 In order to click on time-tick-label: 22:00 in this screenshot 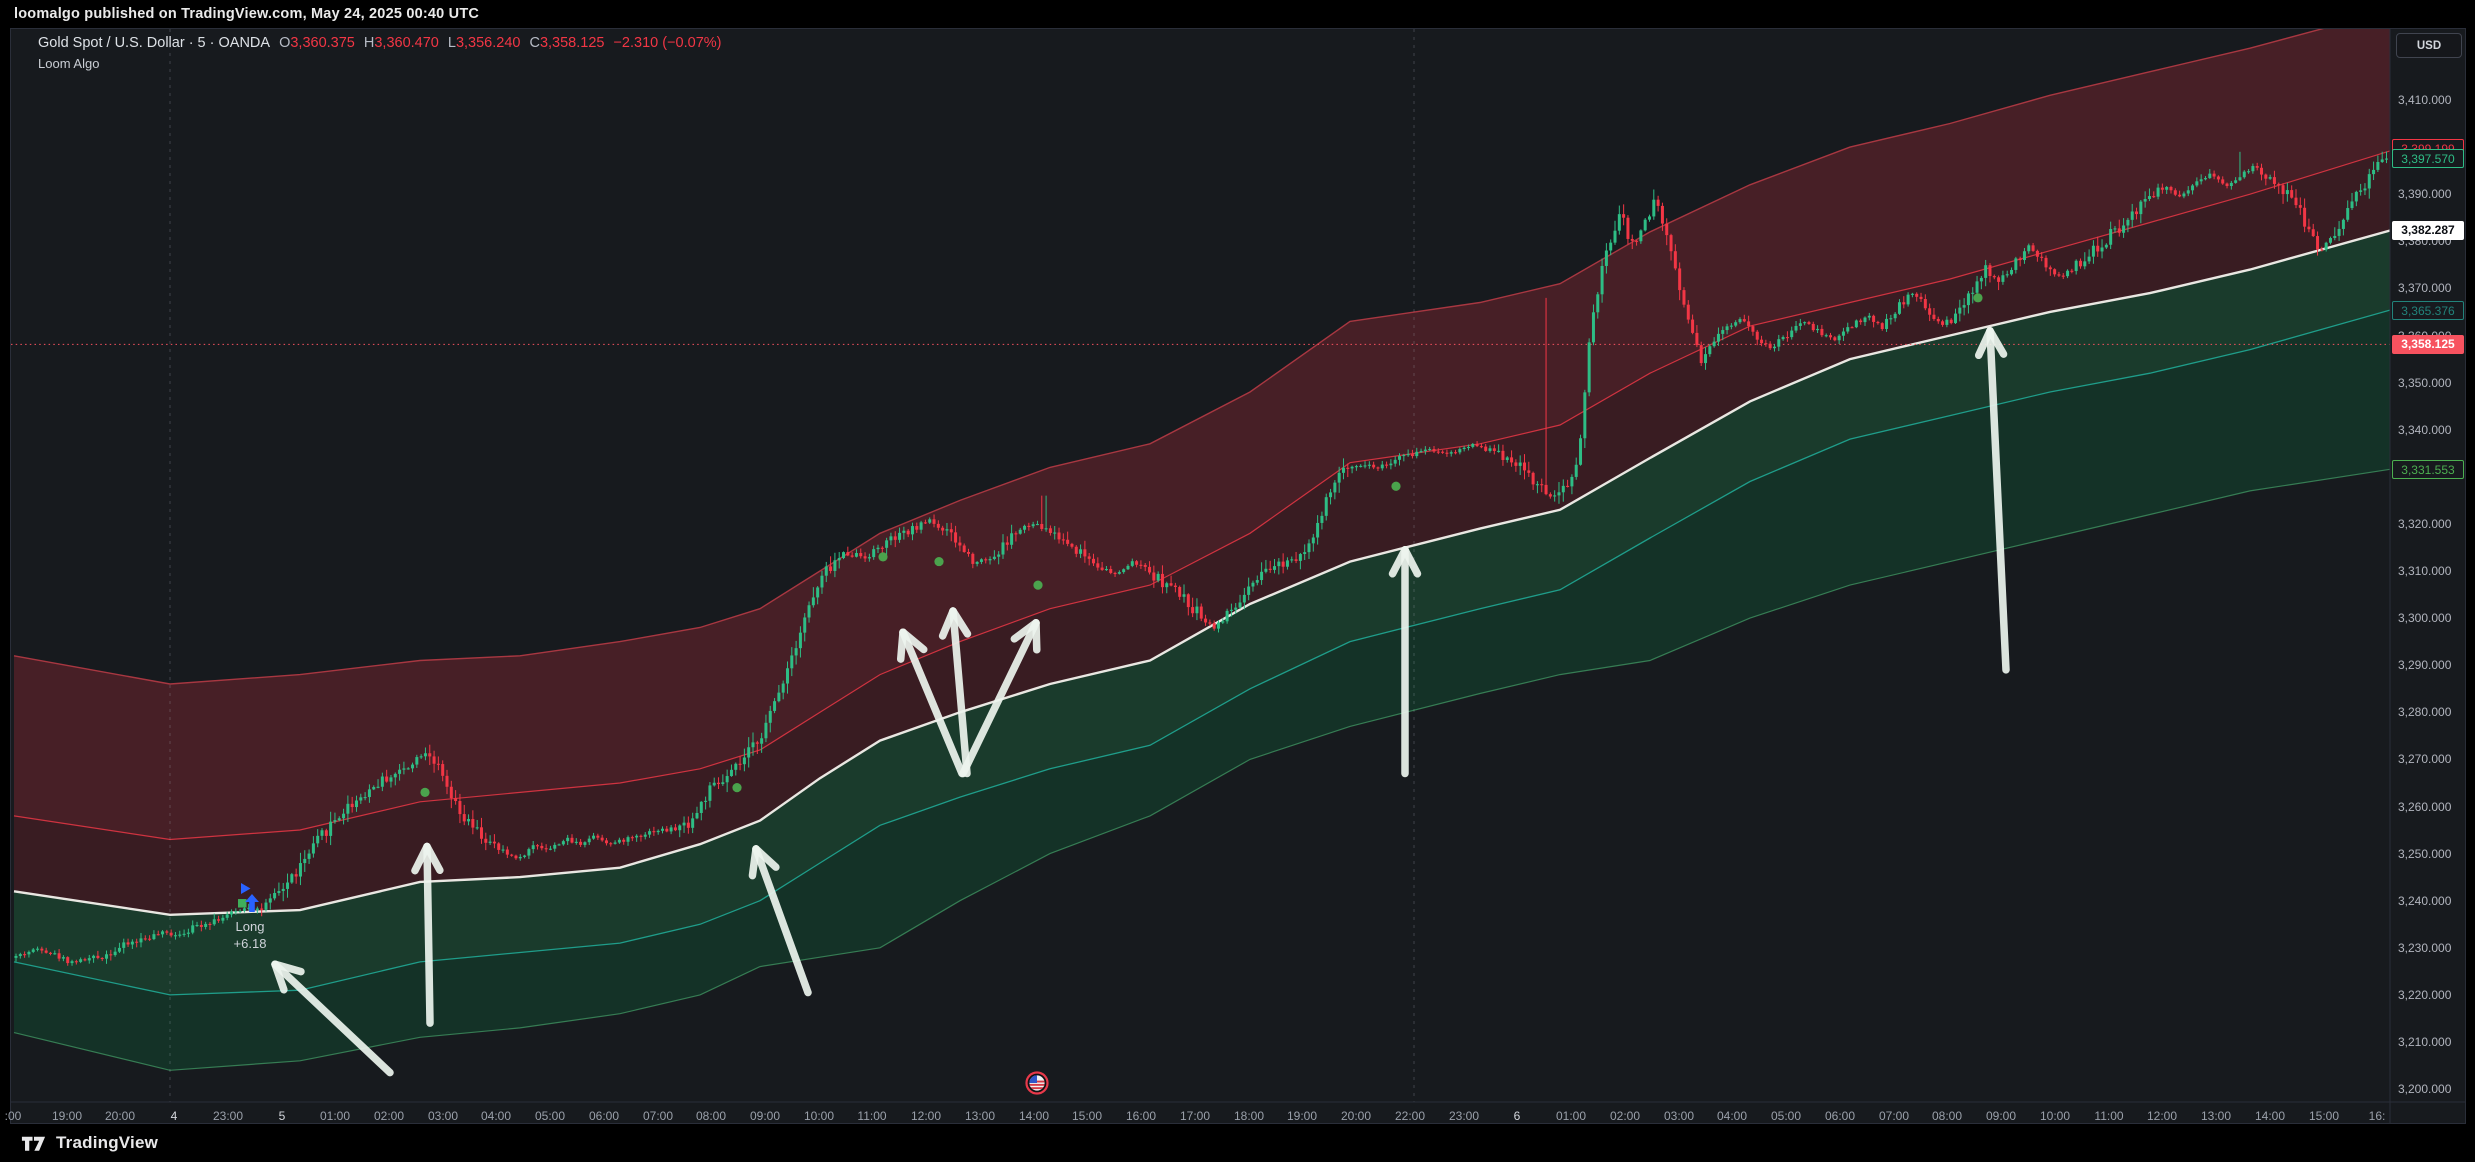, I will do `click(1410, 1116)`.